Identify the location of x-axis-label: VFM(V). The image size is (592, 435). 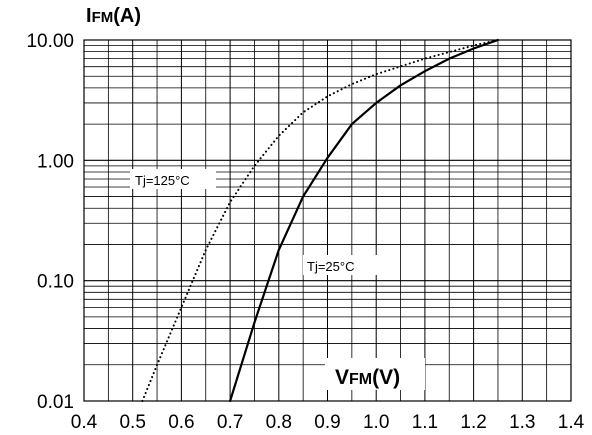
(367, 377).